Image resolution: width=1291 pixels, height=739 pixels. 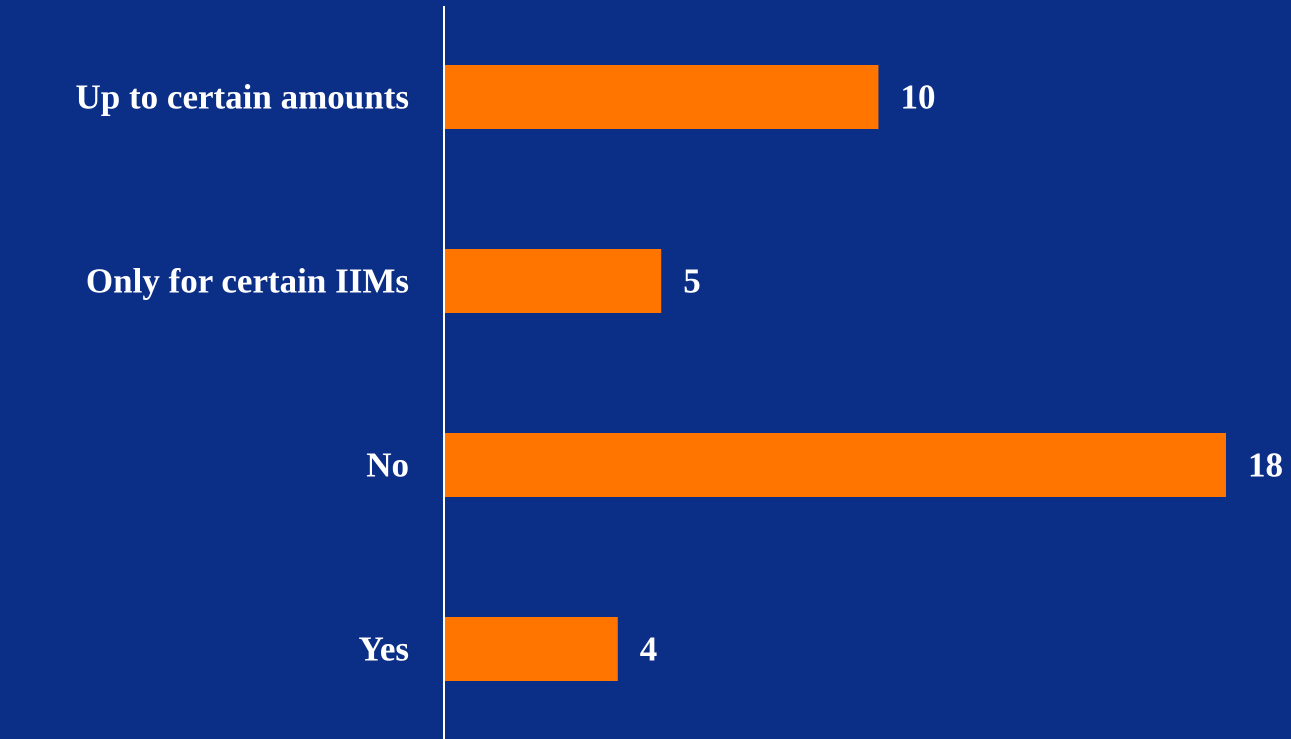 What do you see at coordinates (242, 97) in the screenshot?
I see `category-label-0: Up to certain amounts` at bounding box center [242, 97].